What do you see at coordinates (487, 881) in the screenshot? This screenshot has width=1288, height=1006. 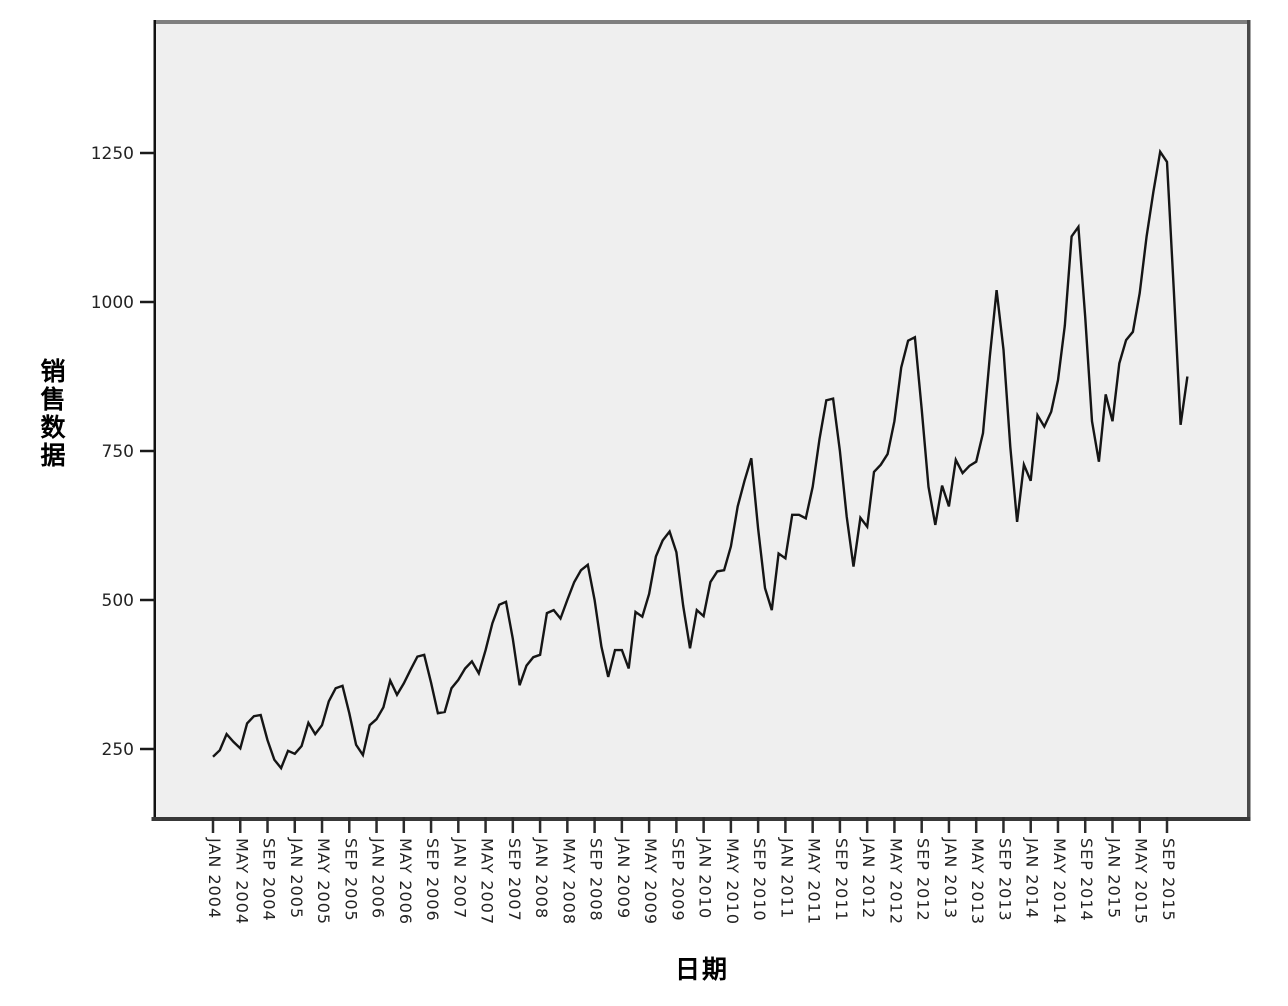 I see `x-tick-label: MAY 2007` at bounding box center [487, 881].